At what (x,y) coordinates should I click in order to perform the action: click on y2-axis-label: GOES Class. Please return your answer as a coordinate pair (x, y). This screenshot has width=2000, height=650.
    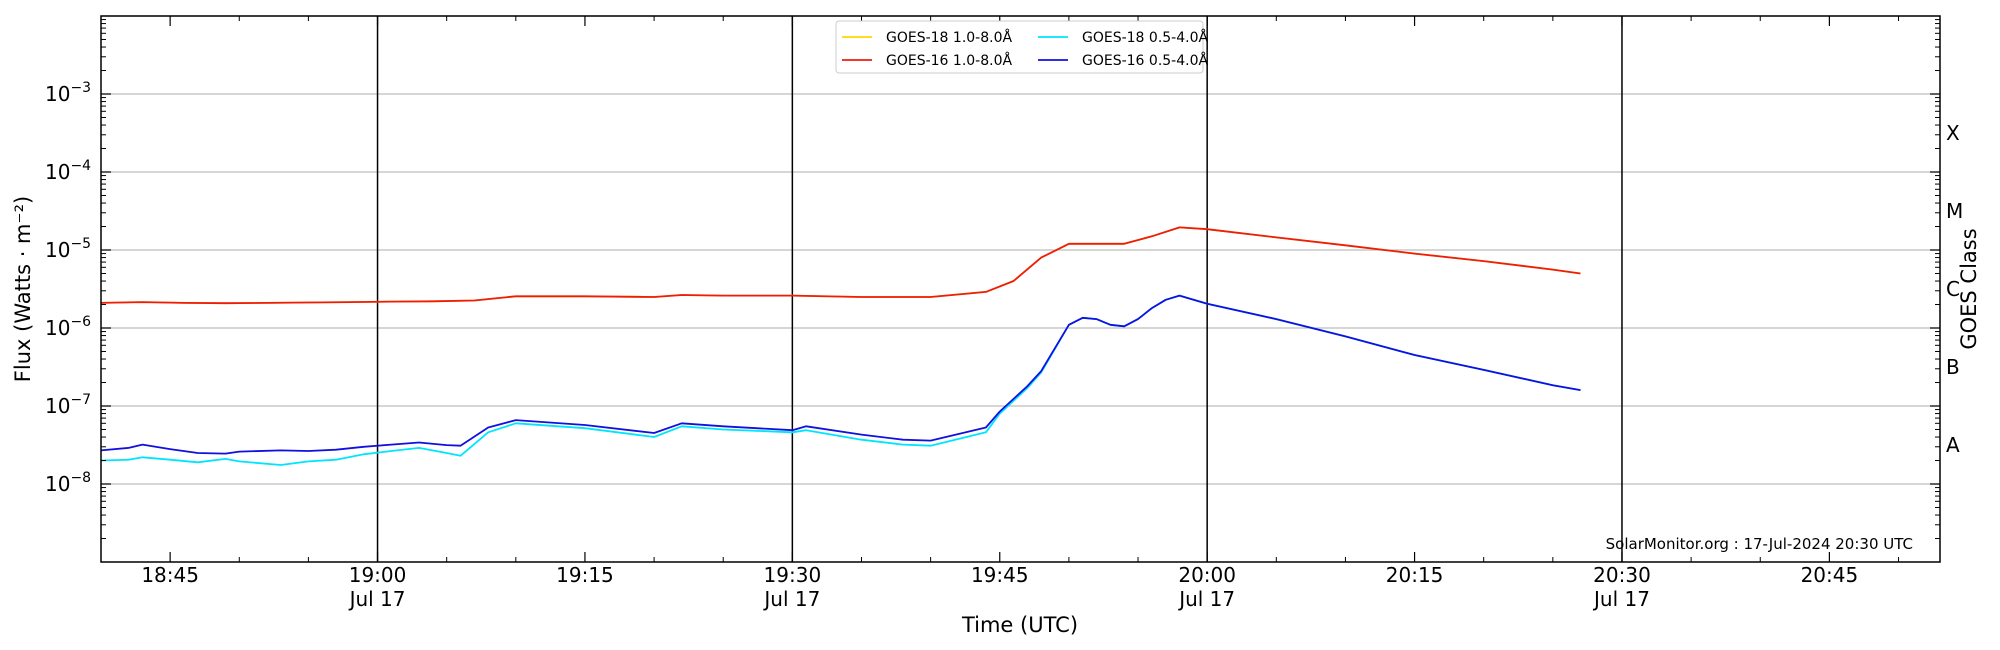
    Looking at the image, I should click on (1969, 288).